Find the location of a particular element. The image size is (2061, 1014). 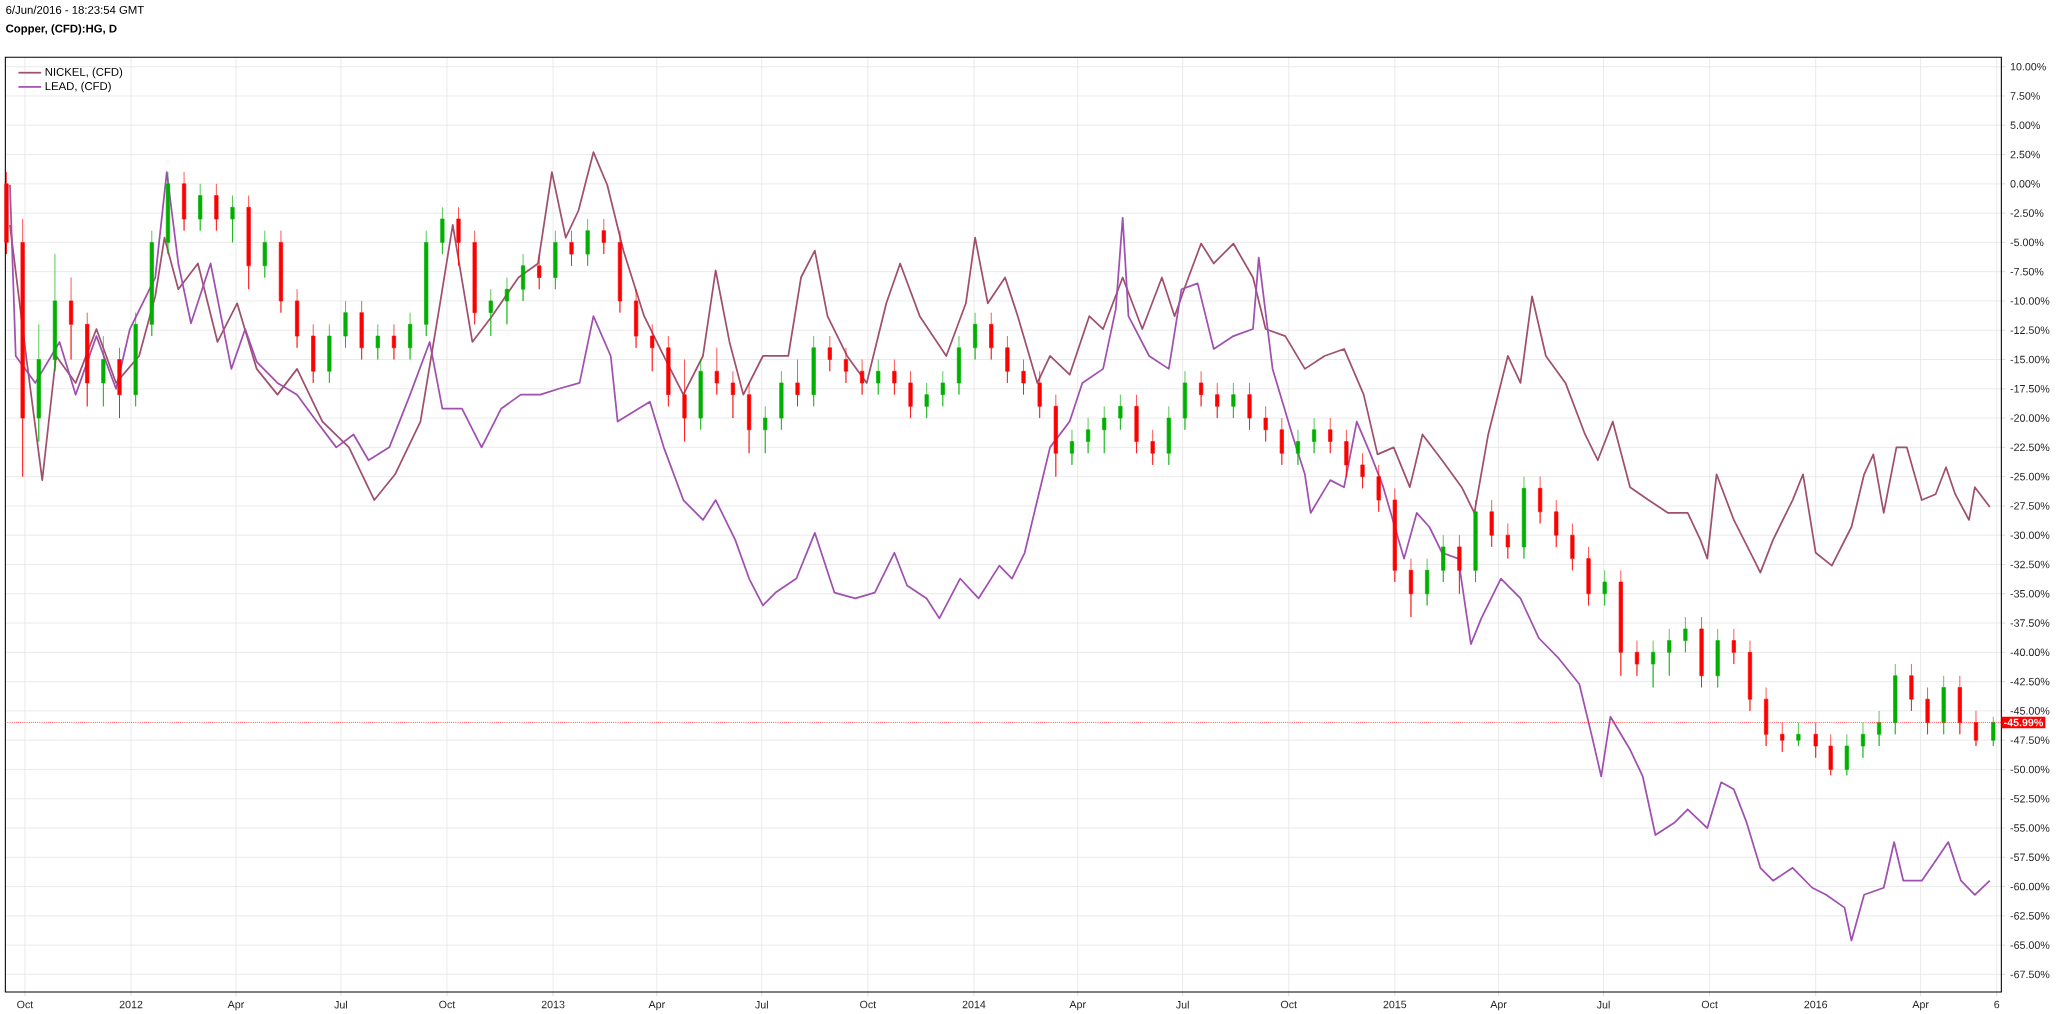

y-tick-label: -50.00% is located at coordinates (2030, 769).